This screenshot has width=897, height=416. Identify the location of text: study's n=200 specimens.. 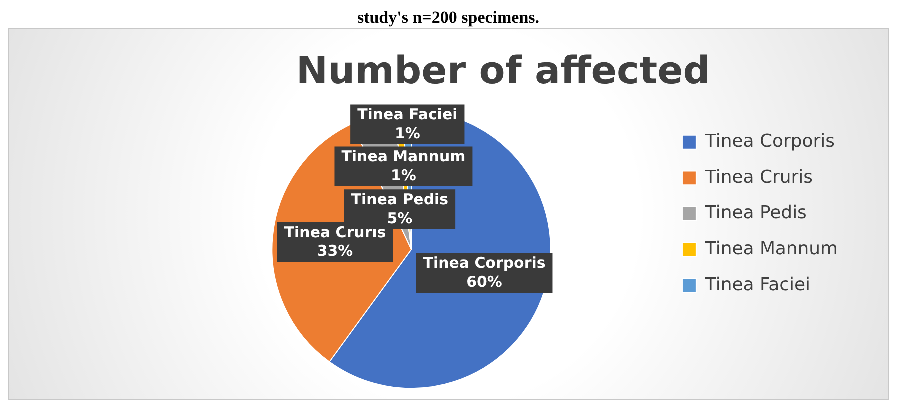
(448, 18).